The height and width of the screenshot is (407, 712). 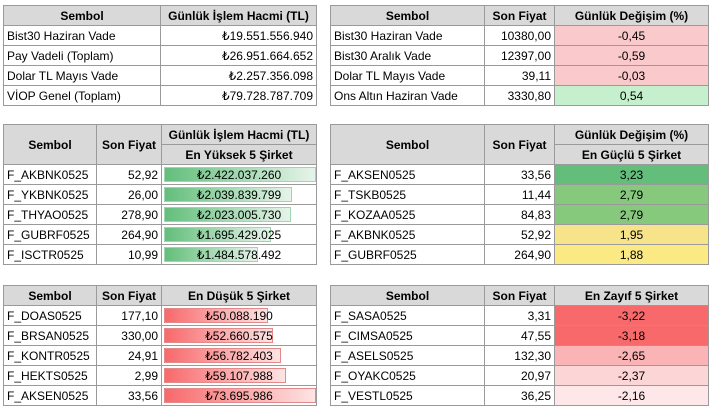 What do you see at coordinates (239, 254) in the screenshot?
I see `volume-cell: ₺1.484.578.492` at bounding box center [239, 254].